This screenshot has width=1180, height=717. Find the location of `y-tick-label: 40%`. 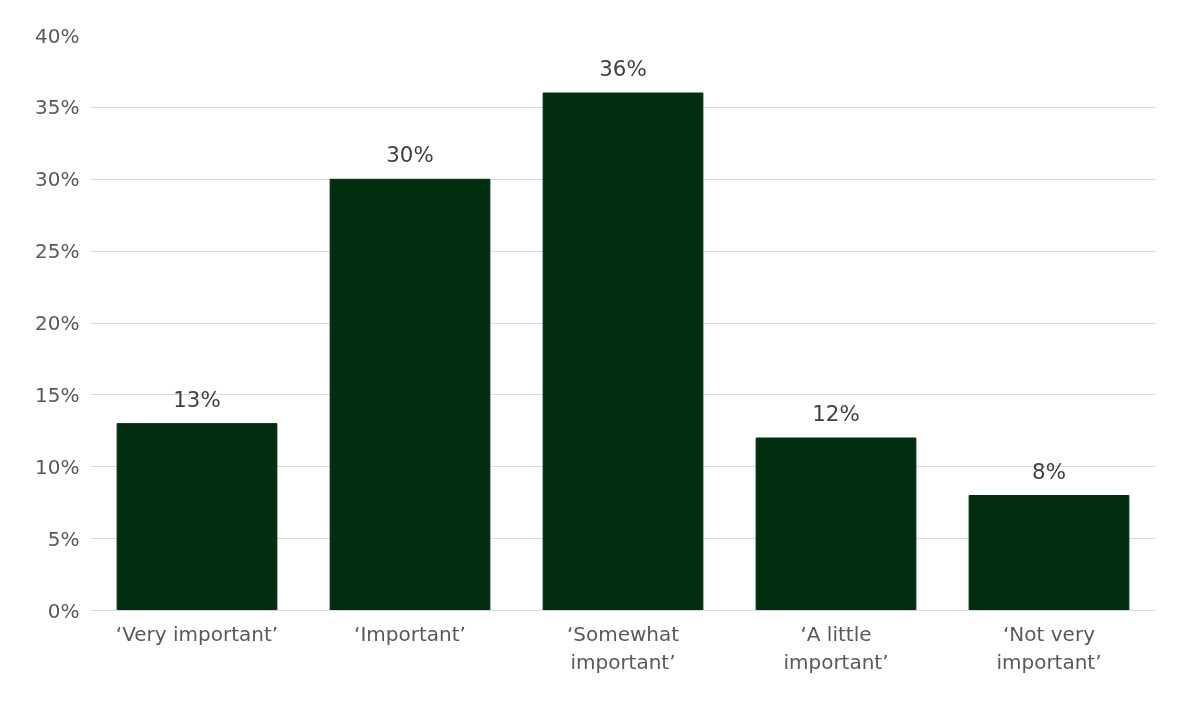

y-tick-label: 40% is located at coordinates (57, 35).